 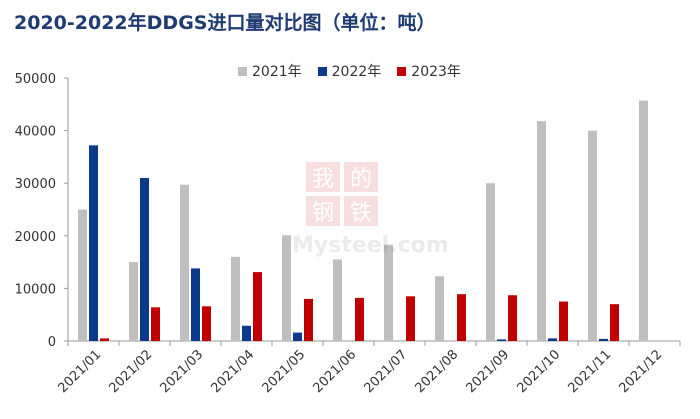 What do you see at coordinates (35, 79) in the screenshot?
I see `y-tick-label: 50000` at bounding box center [35, 79].